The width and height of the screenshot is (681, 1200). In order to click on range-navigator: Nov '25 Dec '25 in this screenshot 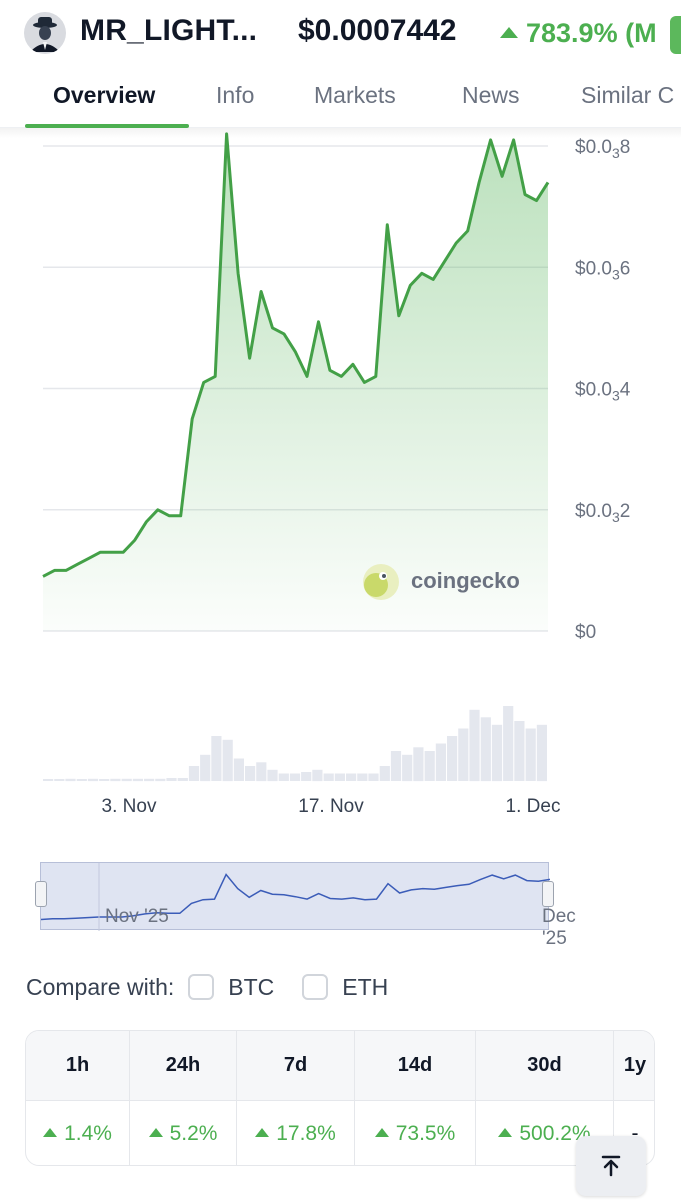, I will do `click(305, 905)`.